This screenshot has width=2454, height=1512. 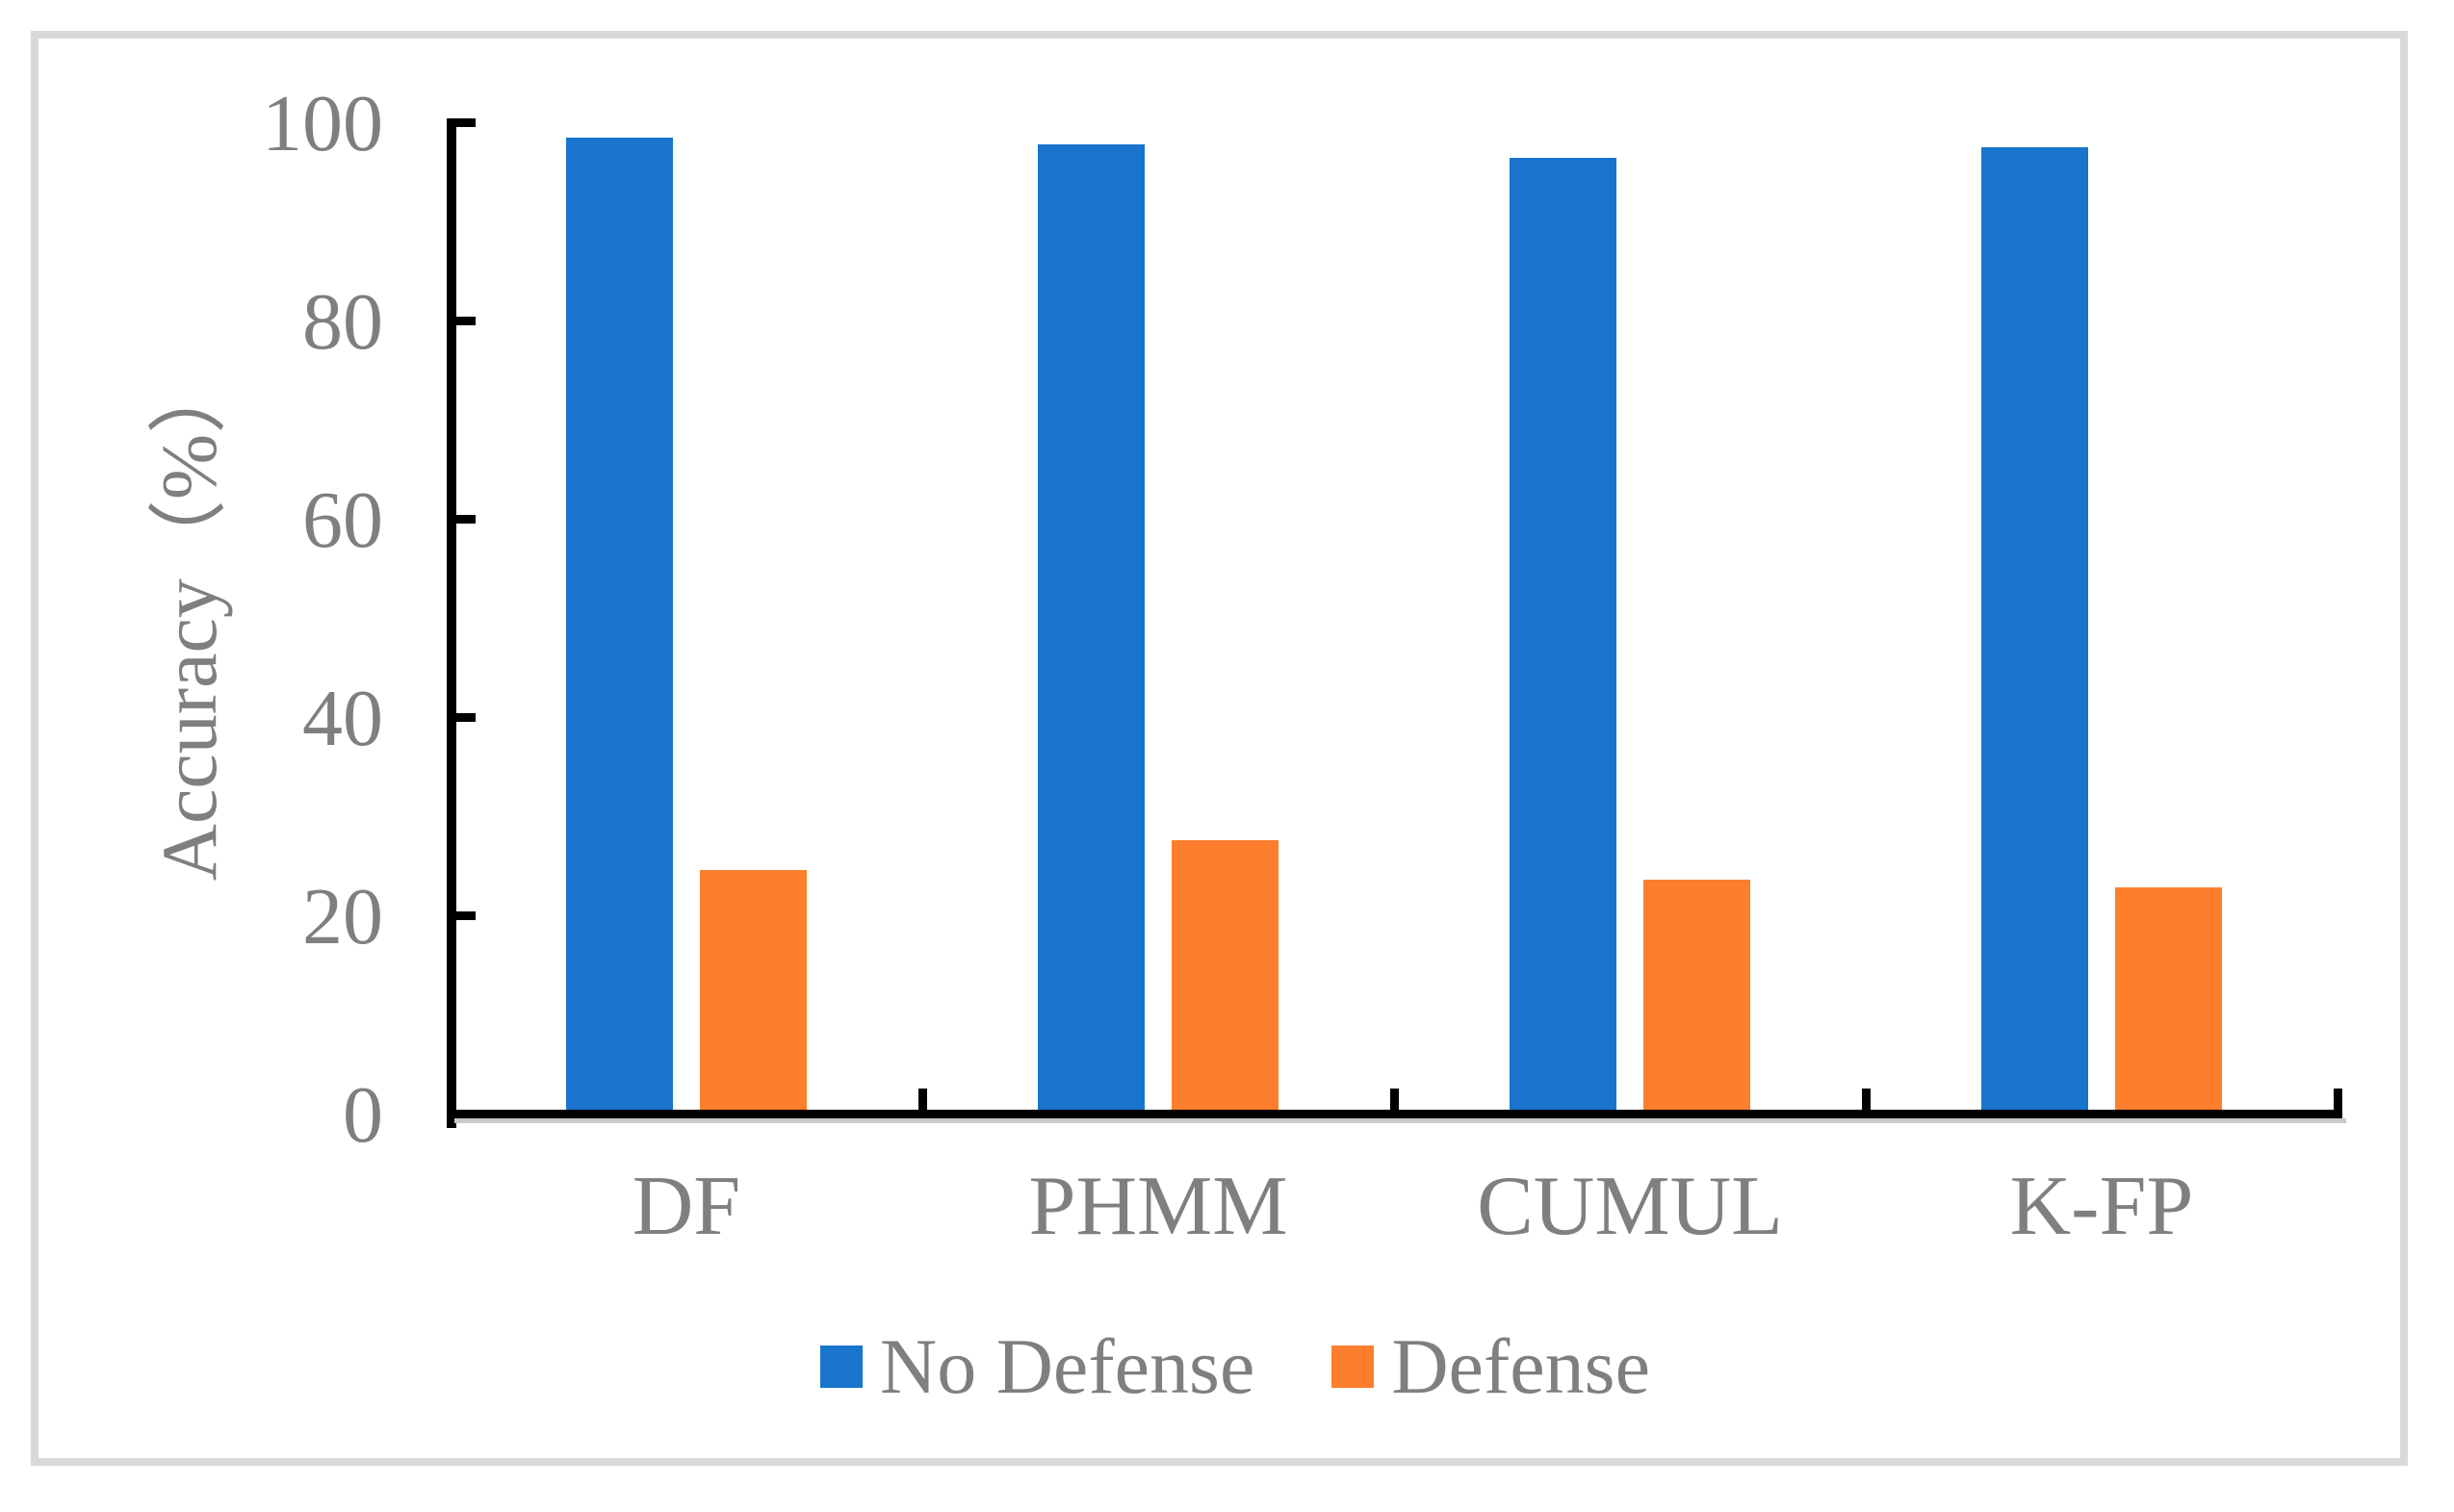 I want to click on x-axis-shadow, so click(x=1400, y=1120).